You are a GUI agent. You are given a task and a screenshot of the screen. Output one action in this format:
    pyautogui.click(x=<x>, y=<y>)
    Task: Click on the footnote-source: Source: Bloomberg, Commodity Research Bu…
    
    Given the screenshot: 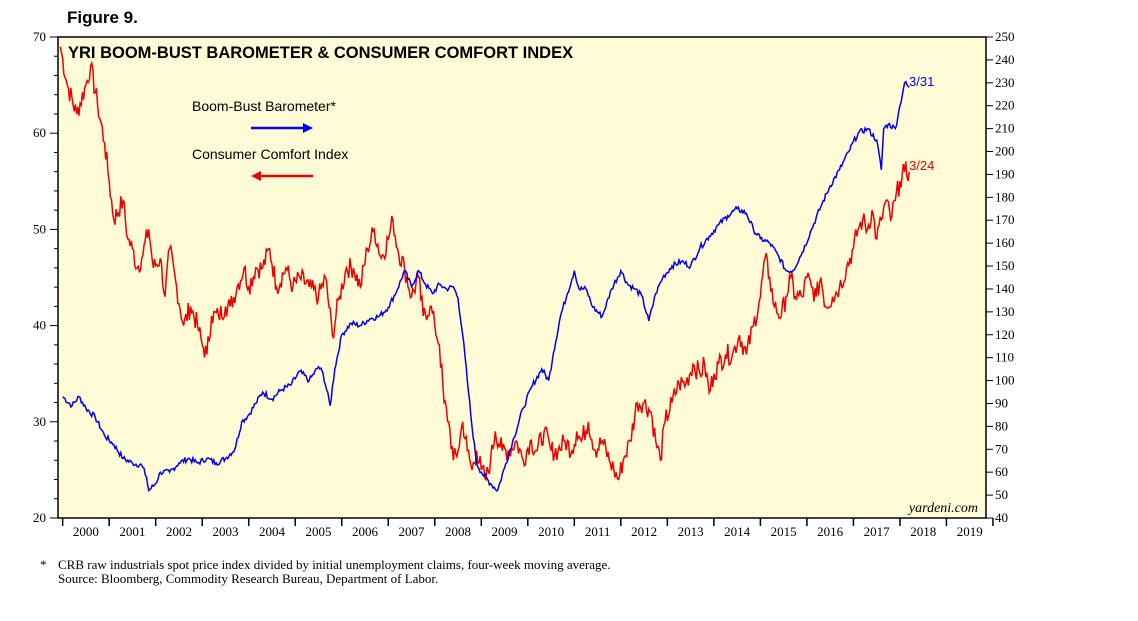 What is the action you would take?
    pyautogui.click(x=248, y=578)
    